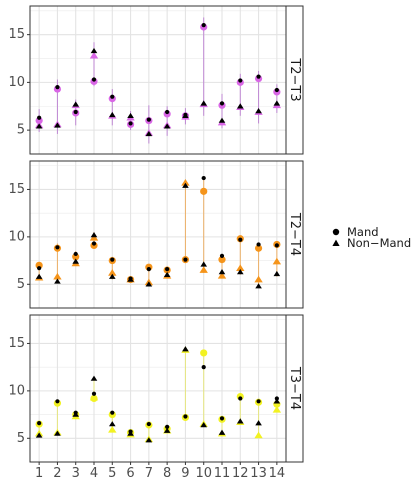 This screenshot has height=491, width=420. What do you see at coordinates (94, 473) in the screenshot?
I see `x-tick-label: 4` at bounding box center [94, 473].